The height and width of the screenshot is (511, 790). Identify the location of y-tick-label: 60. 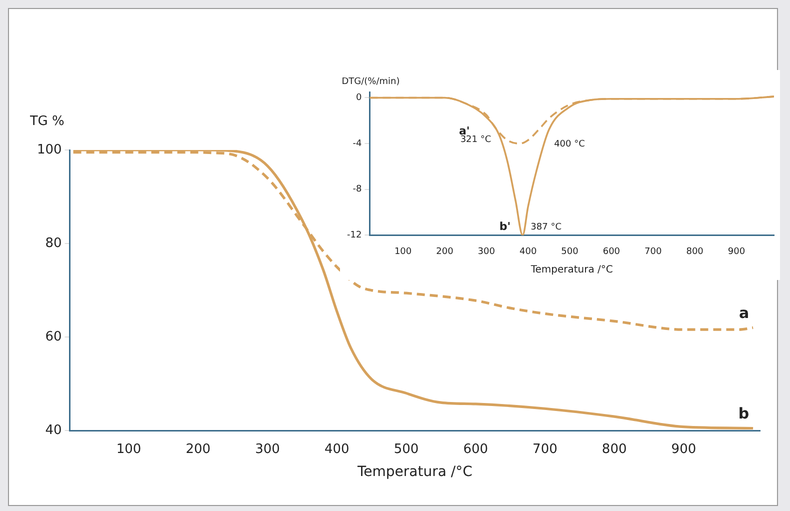
(53, 336).